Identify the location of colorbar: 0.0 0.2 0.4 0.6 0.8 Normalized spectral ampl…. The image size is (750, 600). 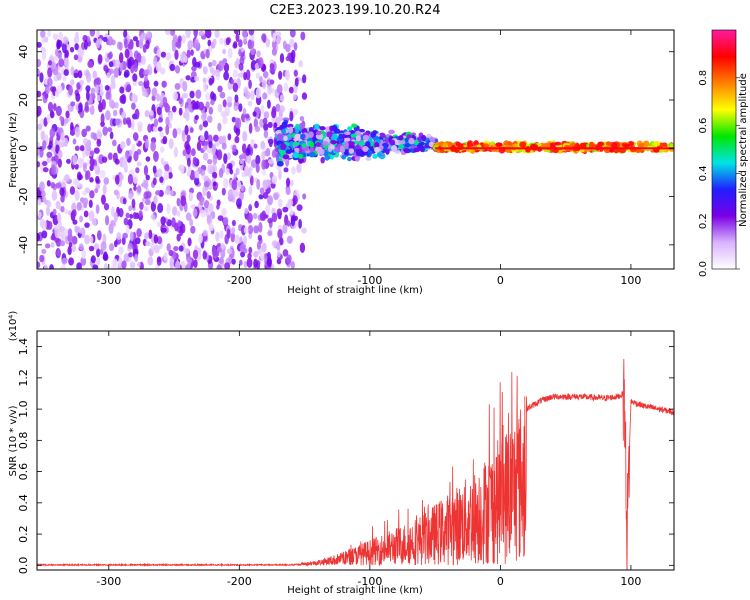
(723, 153).